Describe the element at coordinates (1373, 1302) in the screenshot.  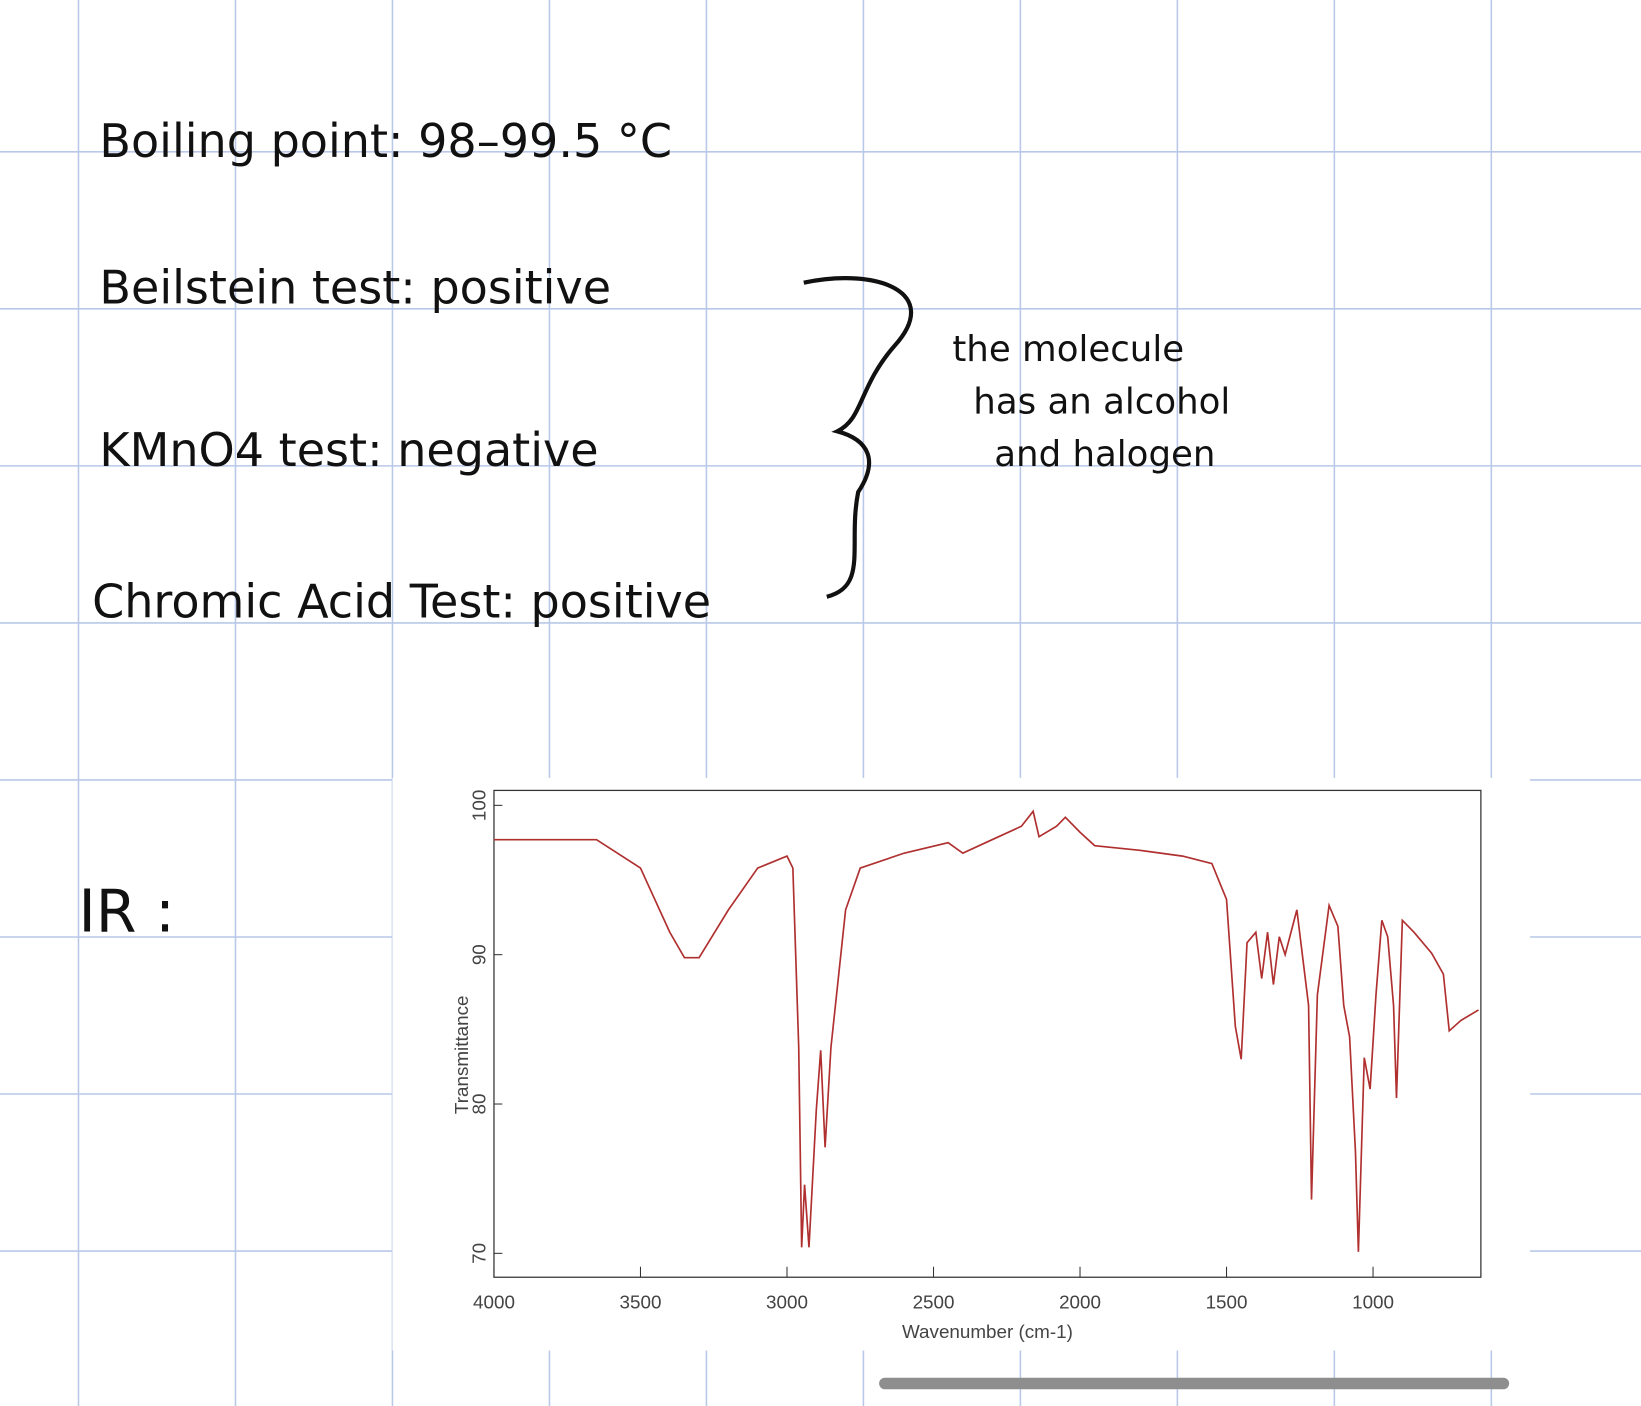
I see `x-tick-label: 1000` at that location.